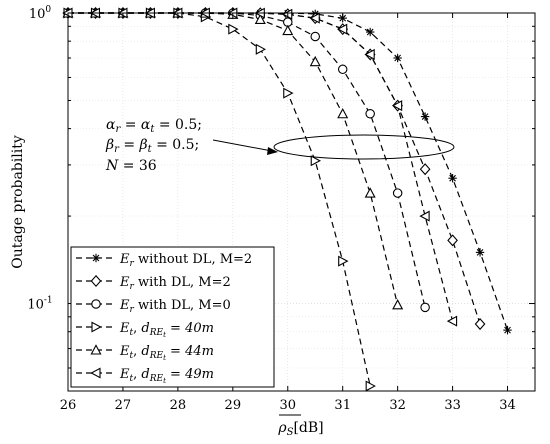 This screenshot has width=550, height=444. Describe the element at coordinates (308, 428) in the screenshot. I see `x-axis-label-unit: [dB]` at that location.